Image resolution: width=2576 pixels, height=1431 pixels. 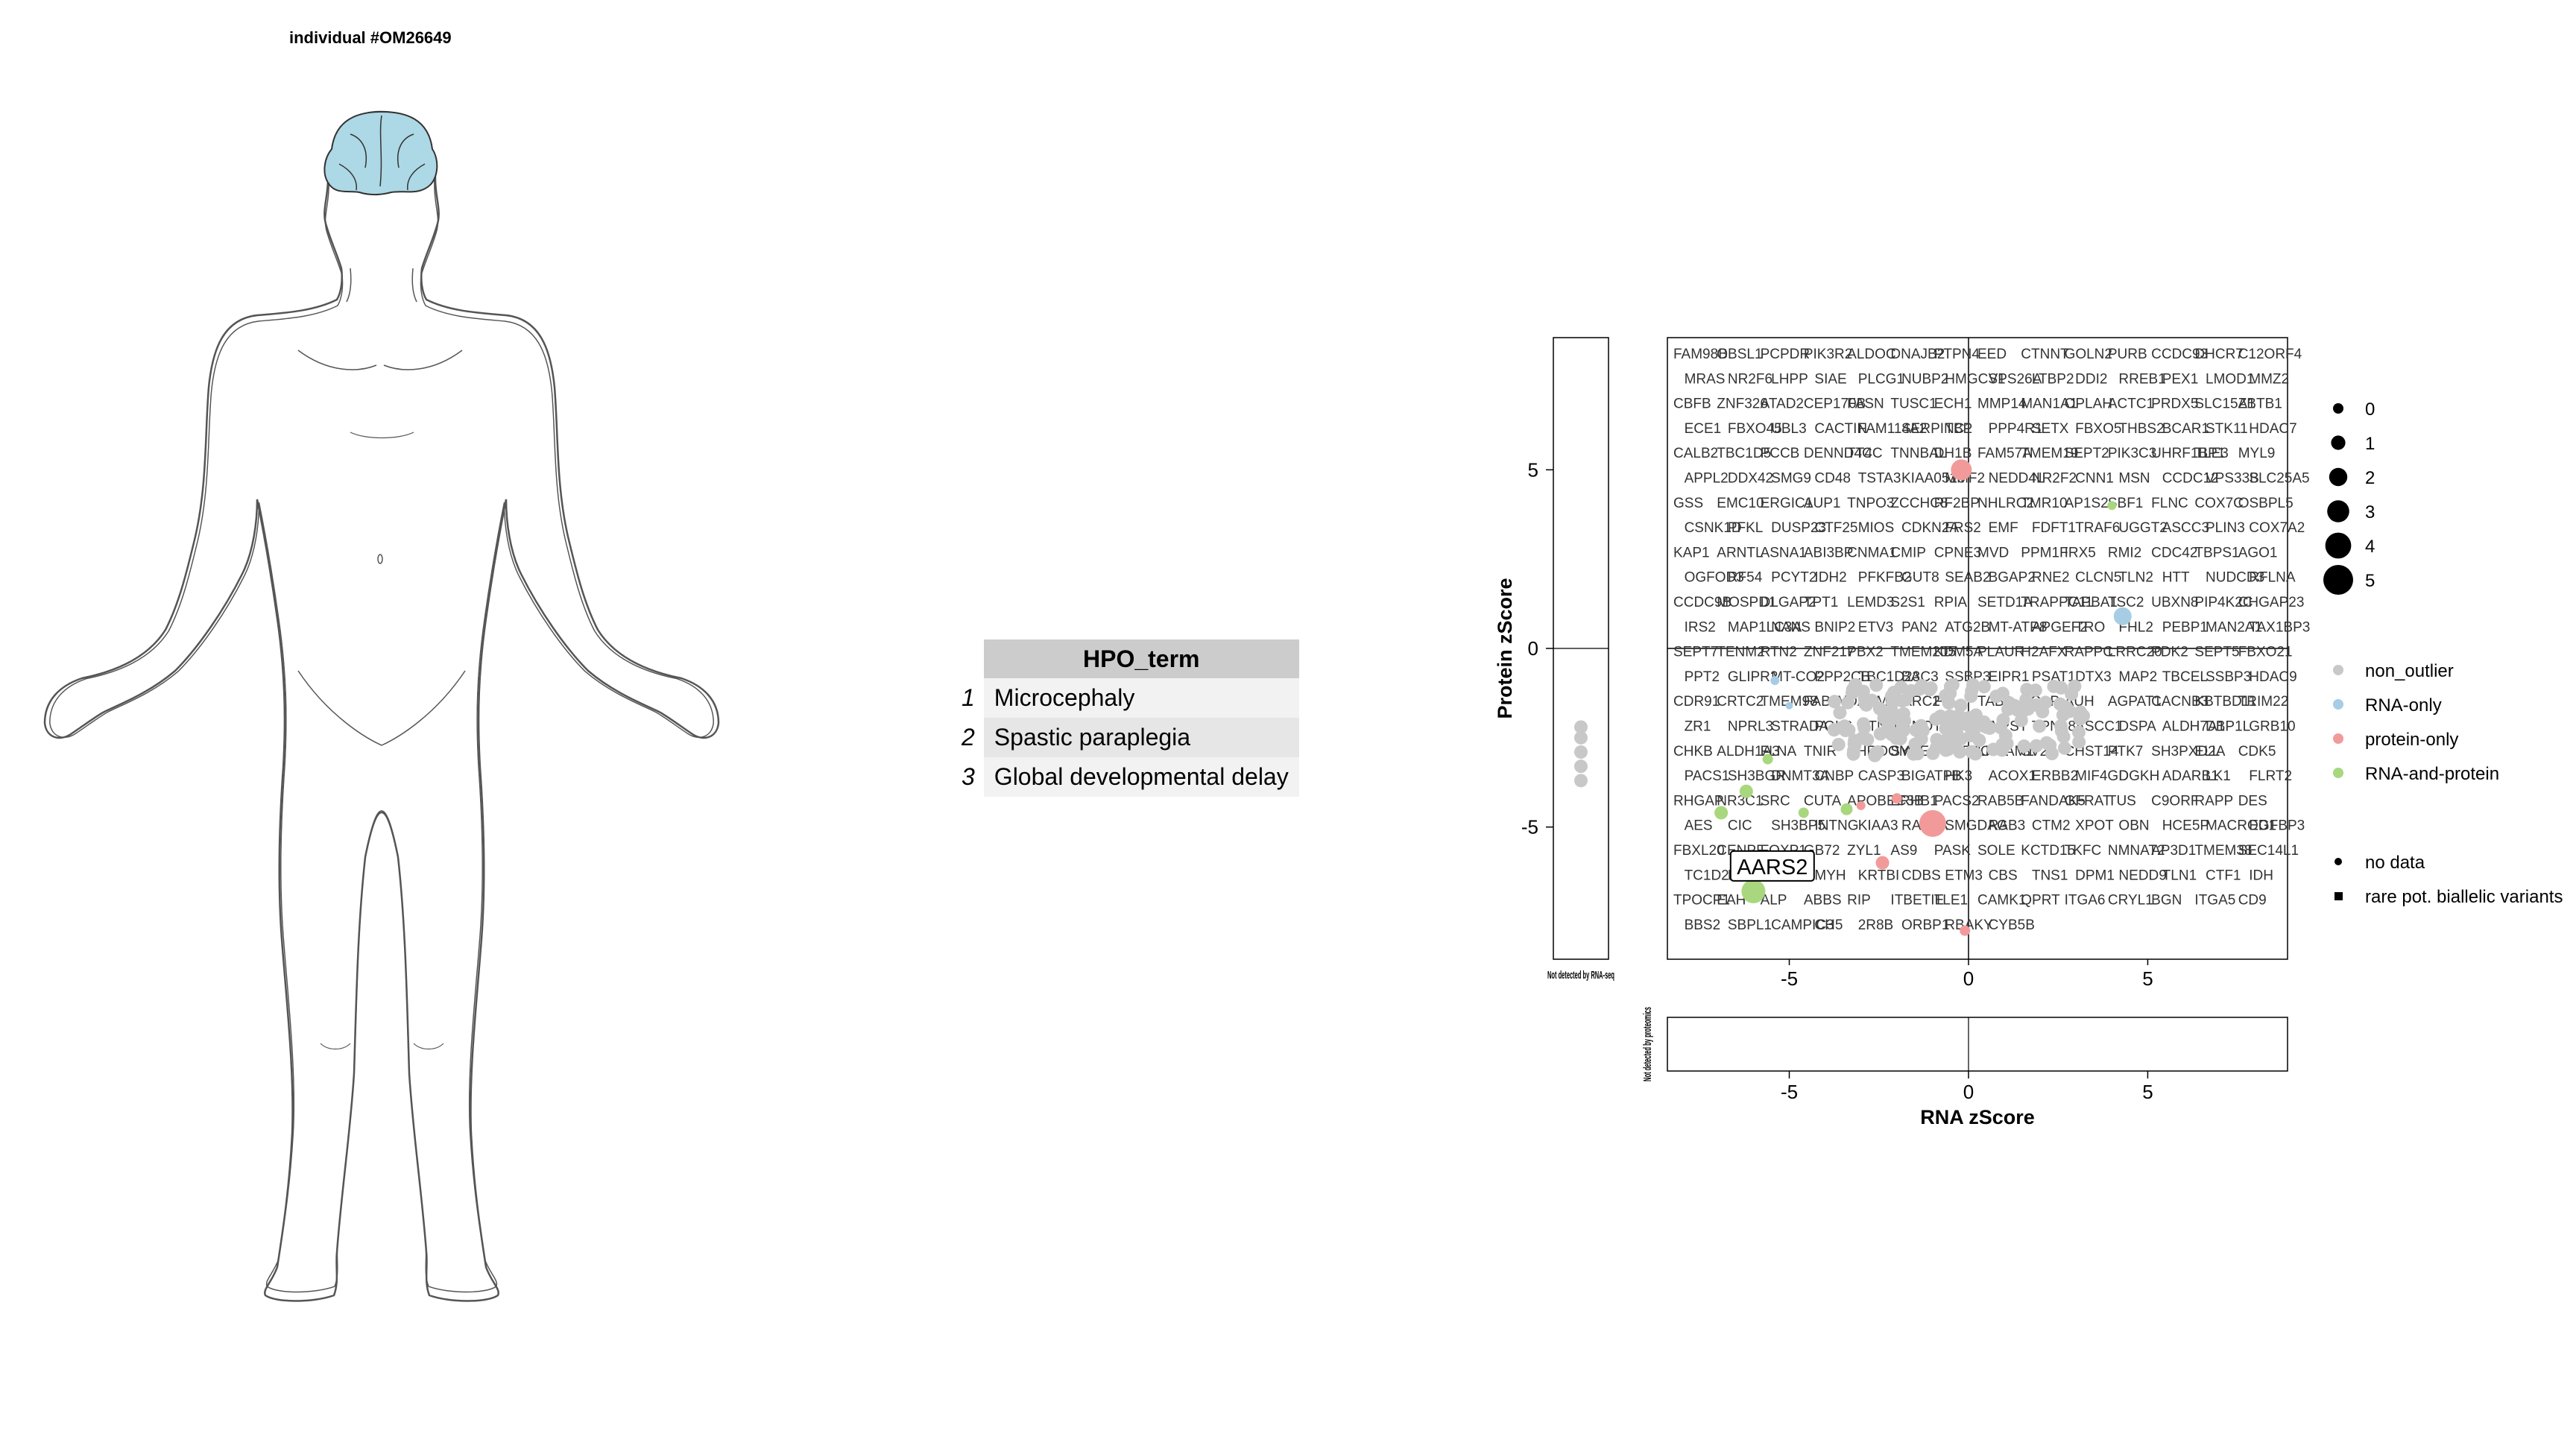 What do you see at coordinates (1828, 925) in the screenshot?
I see `gene-label: CH5` at bounding box center [1828, 925].